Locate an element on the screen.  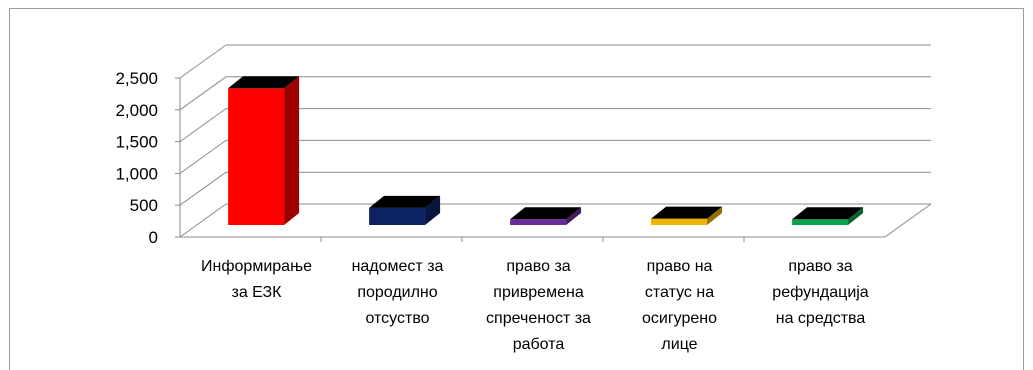
x-category-label-line: право на is located at coordinates (680, 266).